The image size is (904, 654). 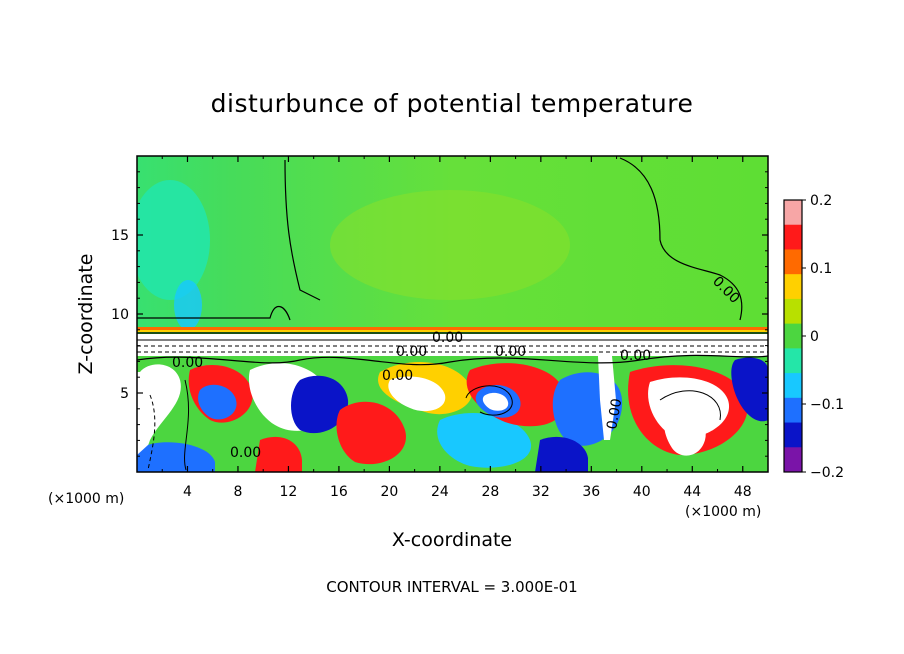 What do you see at coordinates (86, 499) in the screenshot?
I see `x-unit-label-left: (×1000 m)` at bounding box center [86, 499].